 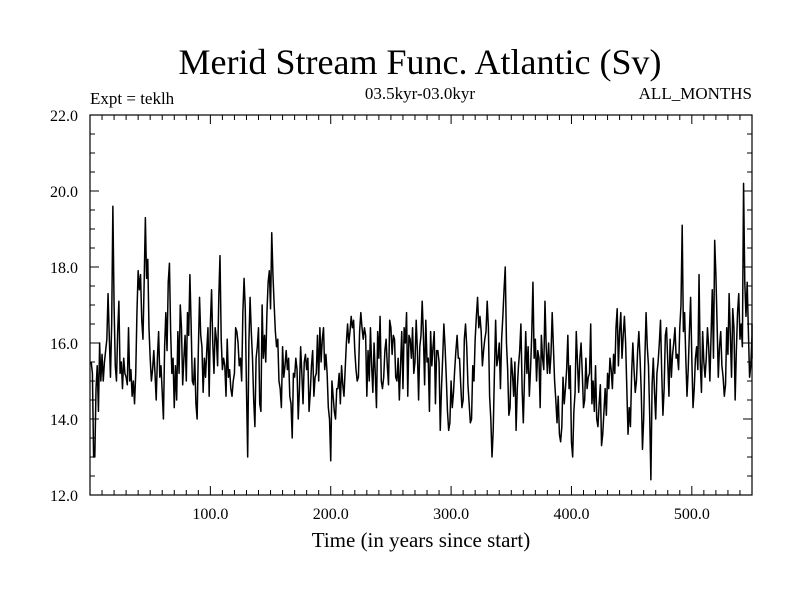 What do you see at coordinates (64, 116) in the screenshot?
I see `y-tick-label: 22.0` at bounding box center [64, 116].